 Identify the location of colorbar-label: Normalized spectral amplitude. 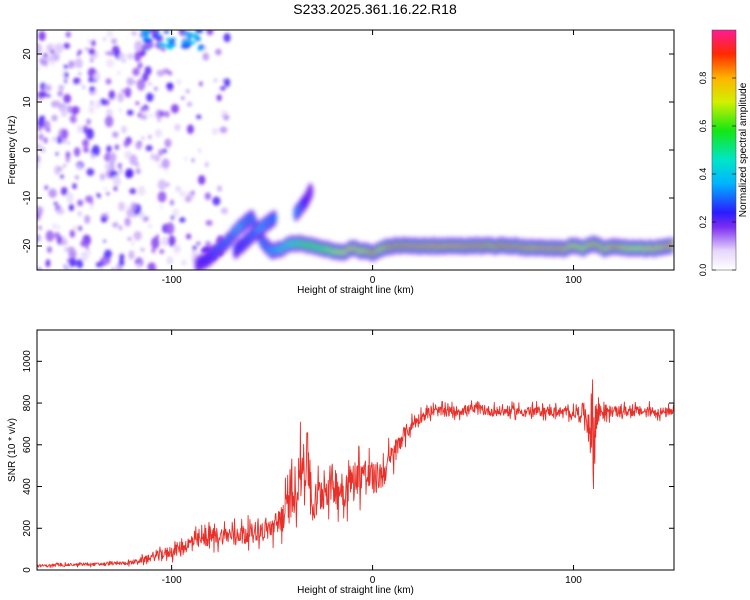
(743, 149).